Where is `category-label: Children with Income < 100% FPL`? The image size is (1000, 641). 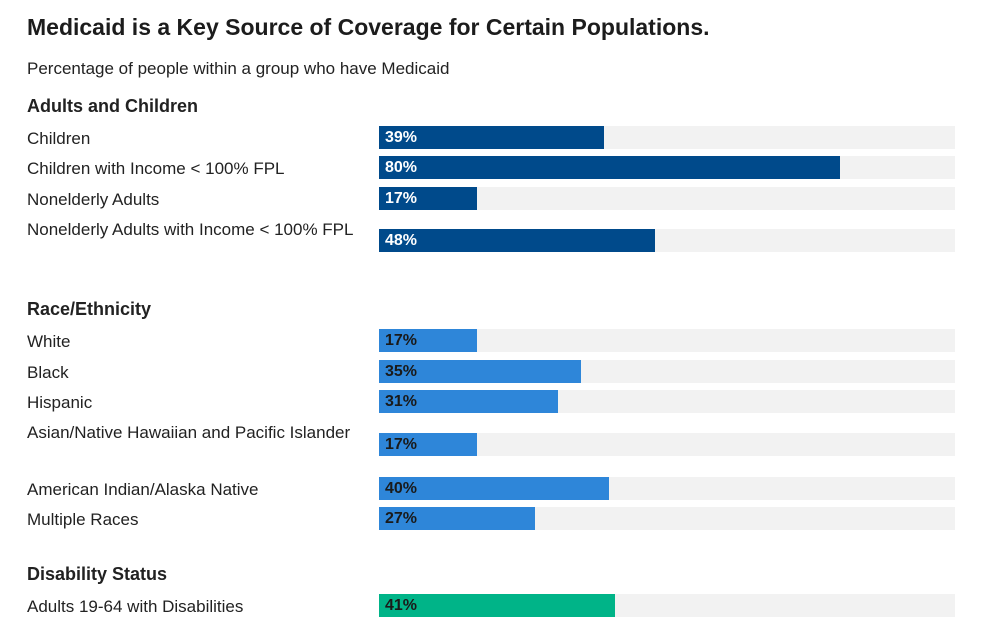 category-label: Children with Income < 100% FPL is located at coordinates (156, 168).